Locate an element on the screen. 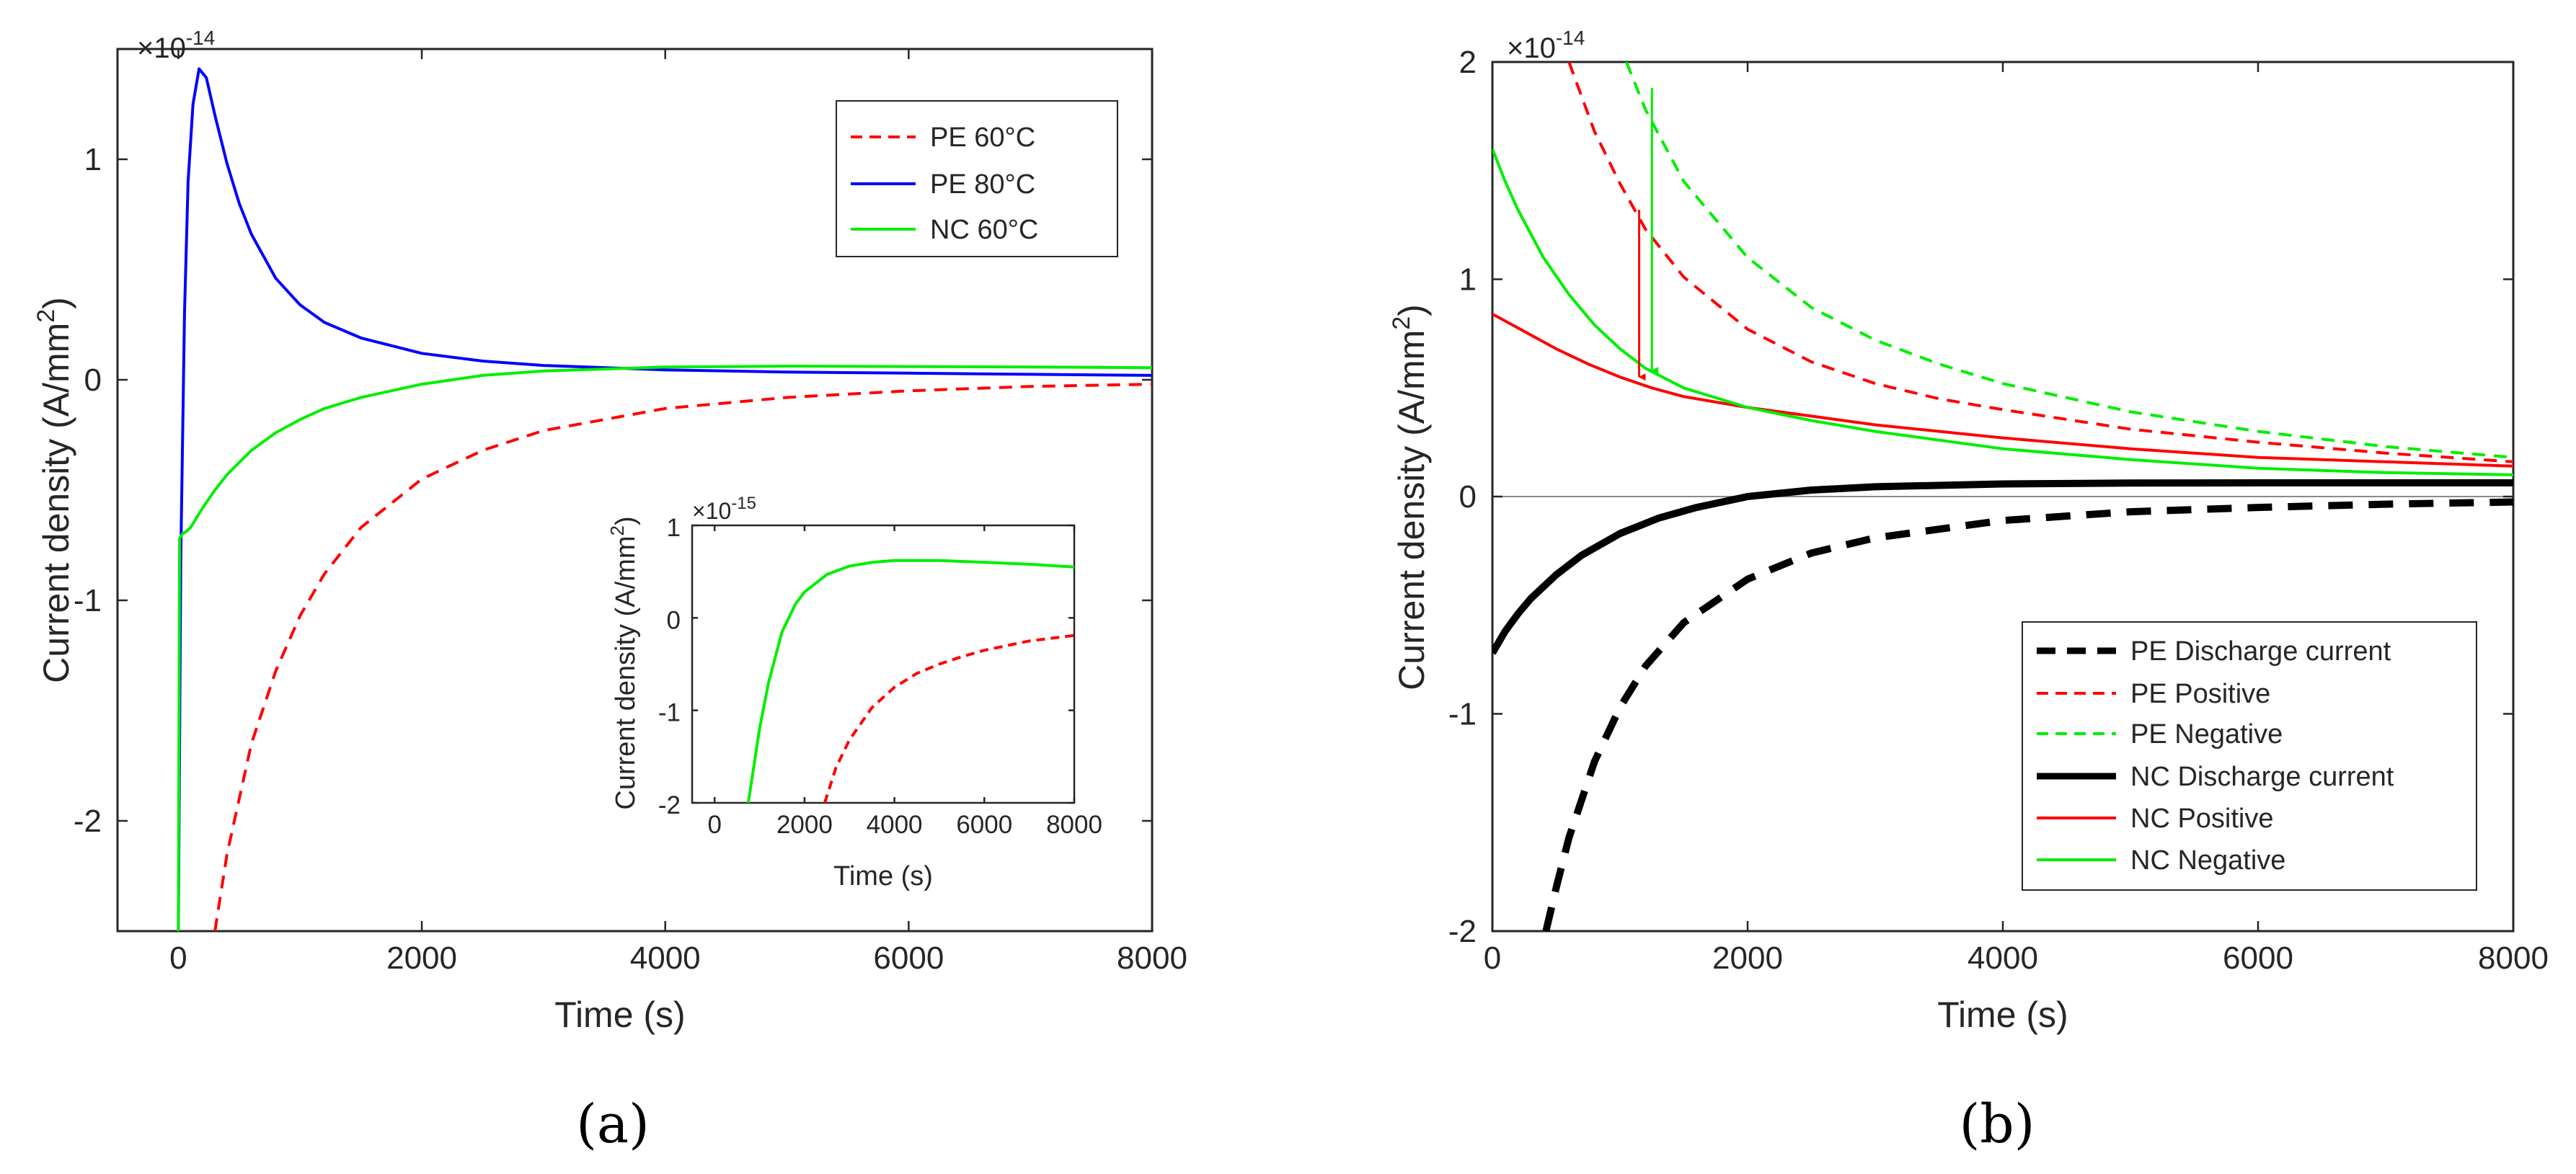 The image size is (2576, 1174). inset-multiplier: ×10⁻¹⁵ is located at coordinates (724, 509).